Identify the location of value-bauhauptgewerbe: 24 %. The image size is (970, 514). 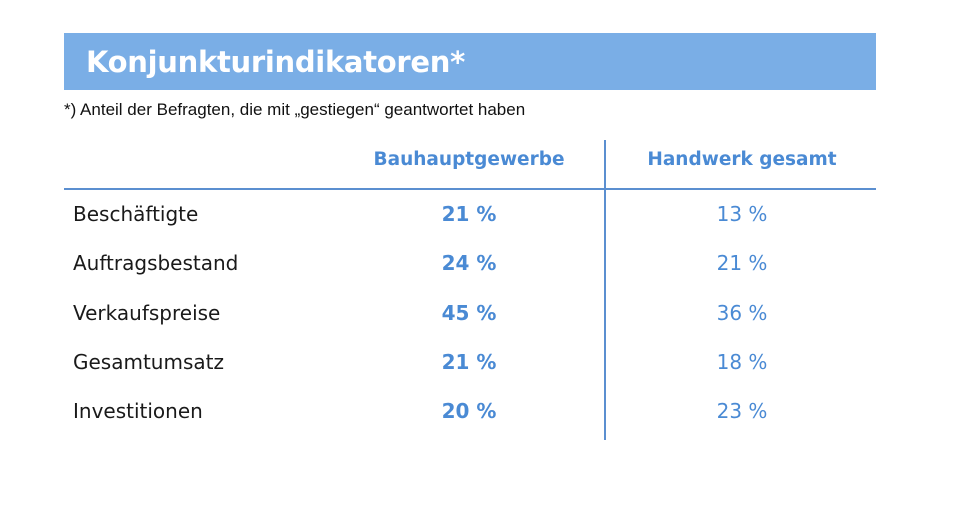
(469, 263).